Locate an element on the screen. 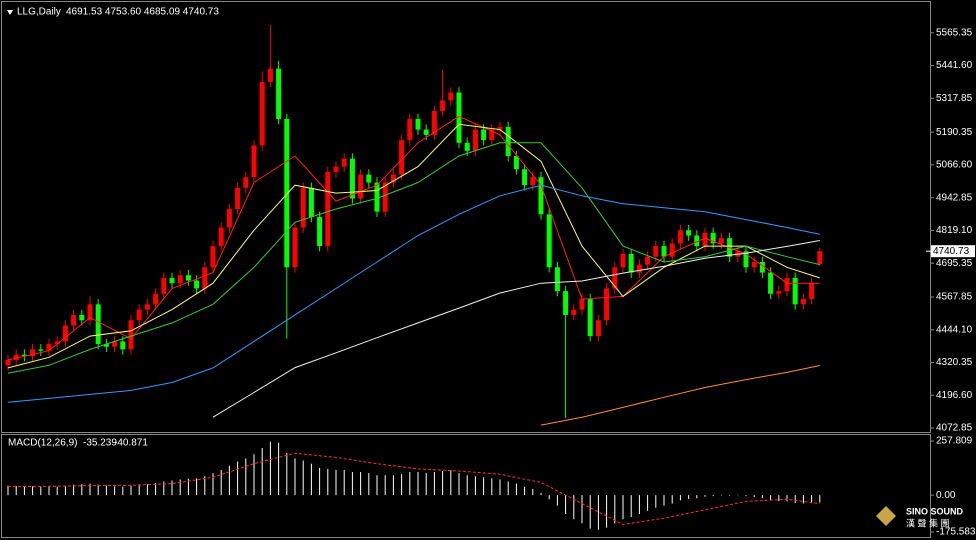 This screenshot has width=976, height=540. y-tick-label: 5317.85 is located at coordinates (954, 98).